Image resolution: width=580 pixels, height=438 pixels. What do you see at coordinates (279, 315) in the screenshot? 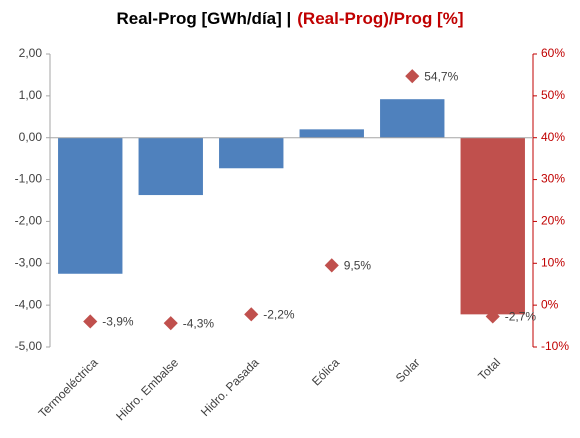
I see `data-label: -2,2%` at bounding box center [279, 315].